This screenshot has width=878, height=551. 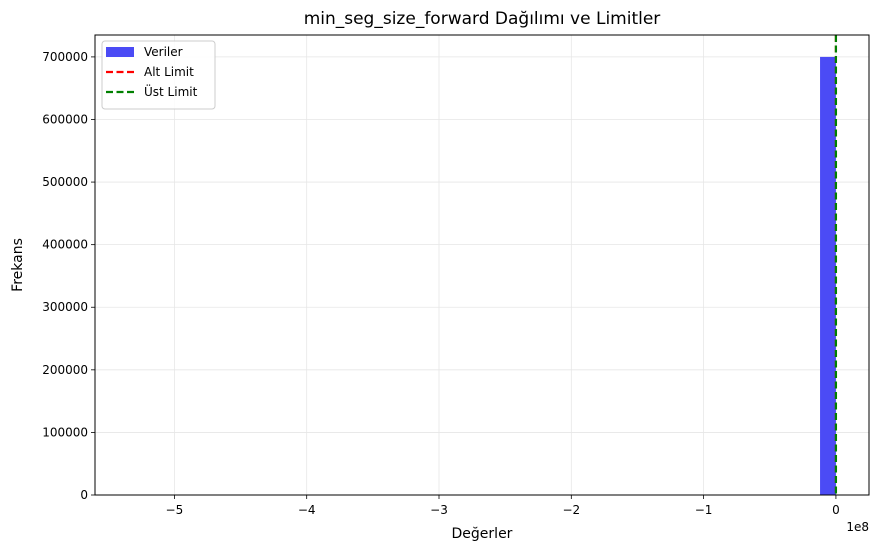 What do you see at coordinates (482, 534) in the screenshot?
I see `x-axis-label: Değerler` at bounding box center [482, 534].